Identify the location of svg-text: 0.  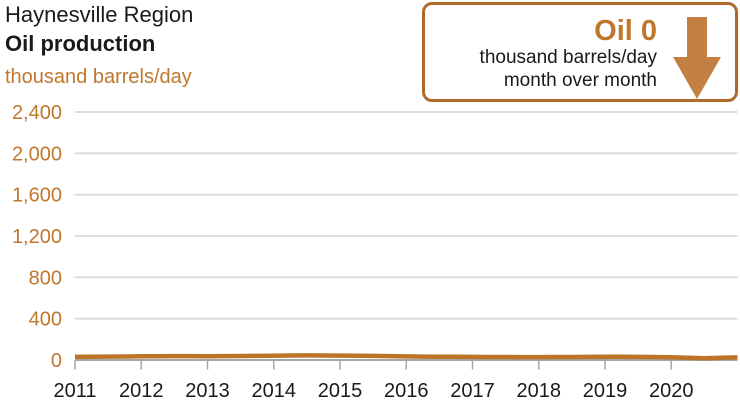
(56, 361).